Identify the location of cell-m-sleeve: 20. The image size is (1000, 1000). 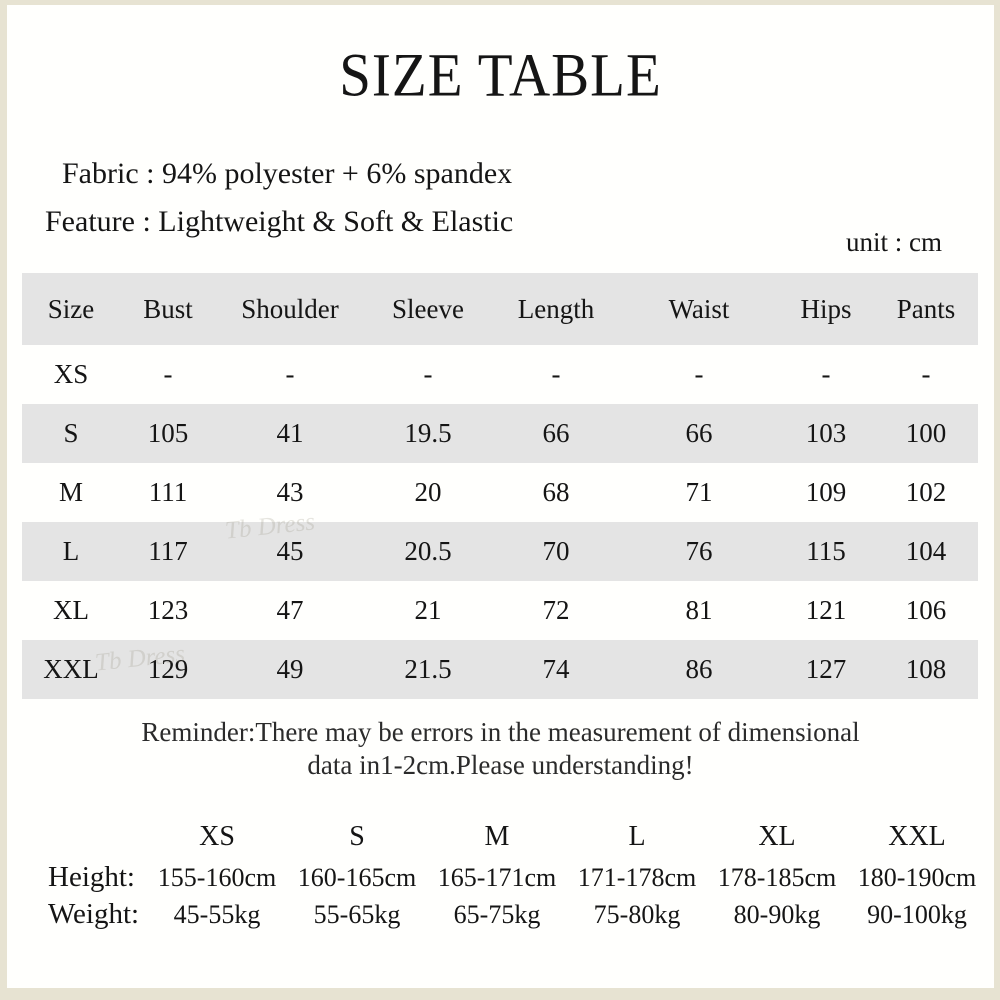
(428, 492).